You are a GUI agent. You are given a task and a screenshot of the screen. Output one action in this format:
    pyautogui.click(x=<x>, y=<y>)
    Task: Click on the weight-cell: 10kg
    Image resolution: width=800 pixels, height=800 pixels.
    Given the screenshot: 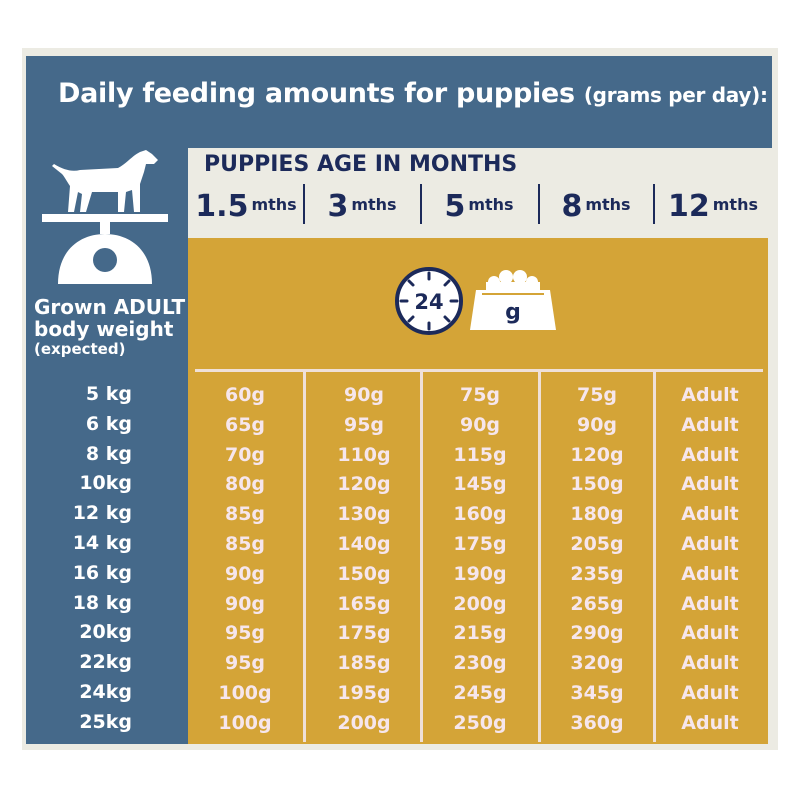 What is the action you would take?
    pyautogui.click(x=105, y=483)
    